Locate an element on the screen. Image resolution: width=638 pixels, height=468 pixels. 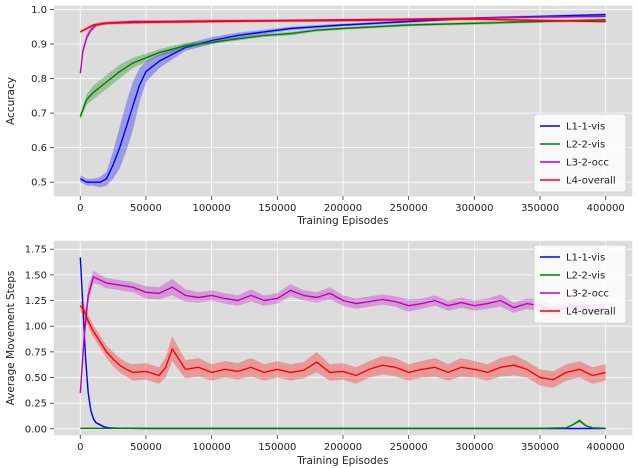
y-tick-label: 0.75 is located at coordinates (36, 352).